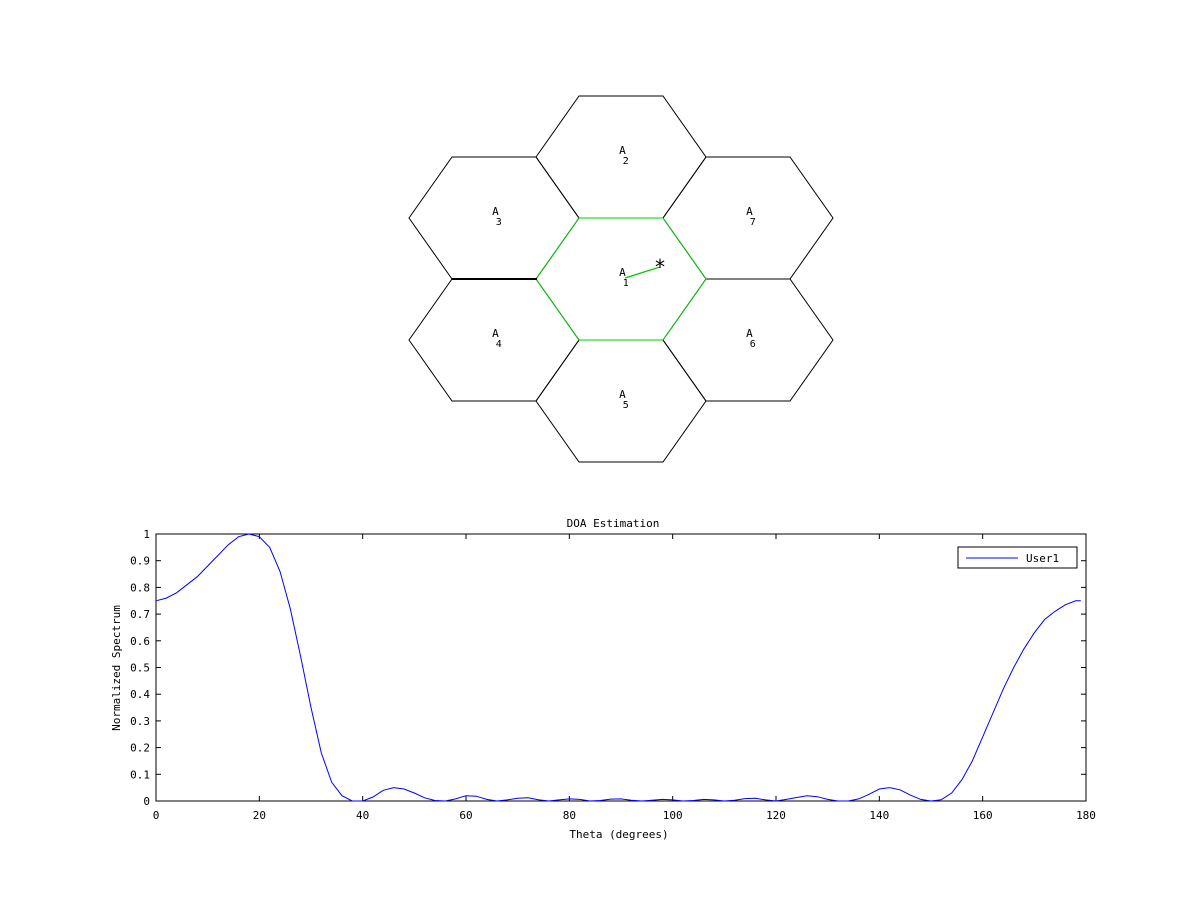  I want to click on cell-layout-diagram: A 1 A 2 A 3 A 4 A 5 A 6 A 7 *, so click(621, 279).